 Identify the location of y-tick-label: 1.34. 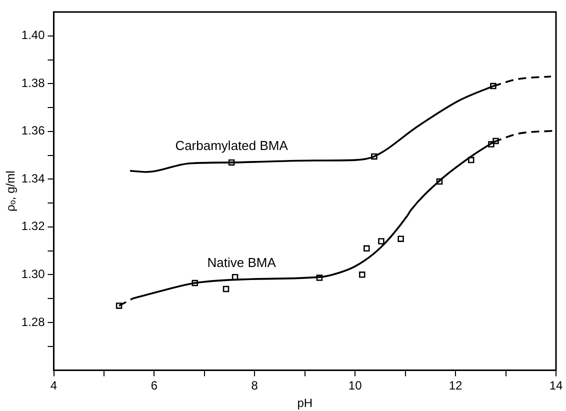
(33, 178).